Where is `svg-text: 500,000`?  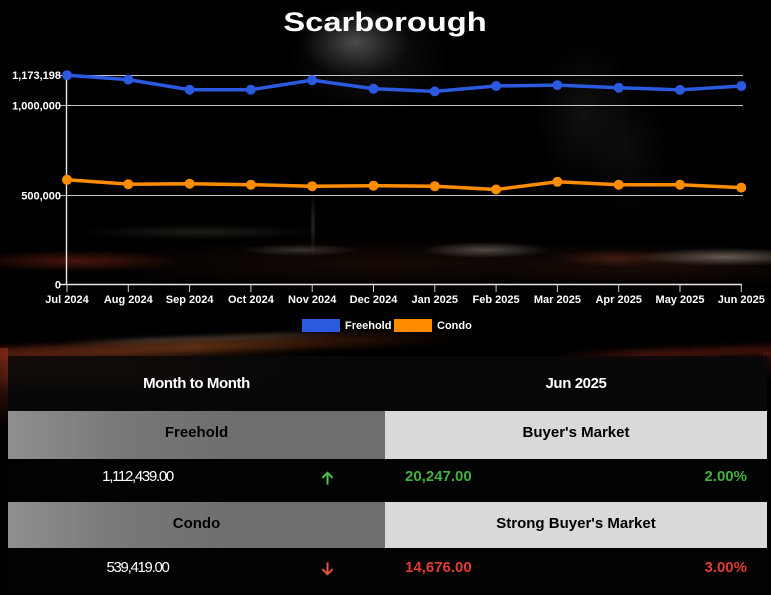 svg-text: 500,000 is located at coordinates (41, 197).